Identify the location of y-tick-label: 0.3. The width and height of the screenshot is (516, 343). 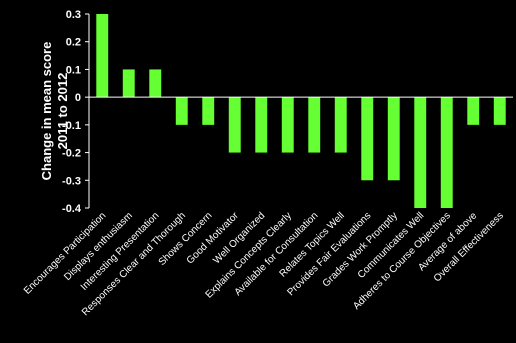
(73, 15).